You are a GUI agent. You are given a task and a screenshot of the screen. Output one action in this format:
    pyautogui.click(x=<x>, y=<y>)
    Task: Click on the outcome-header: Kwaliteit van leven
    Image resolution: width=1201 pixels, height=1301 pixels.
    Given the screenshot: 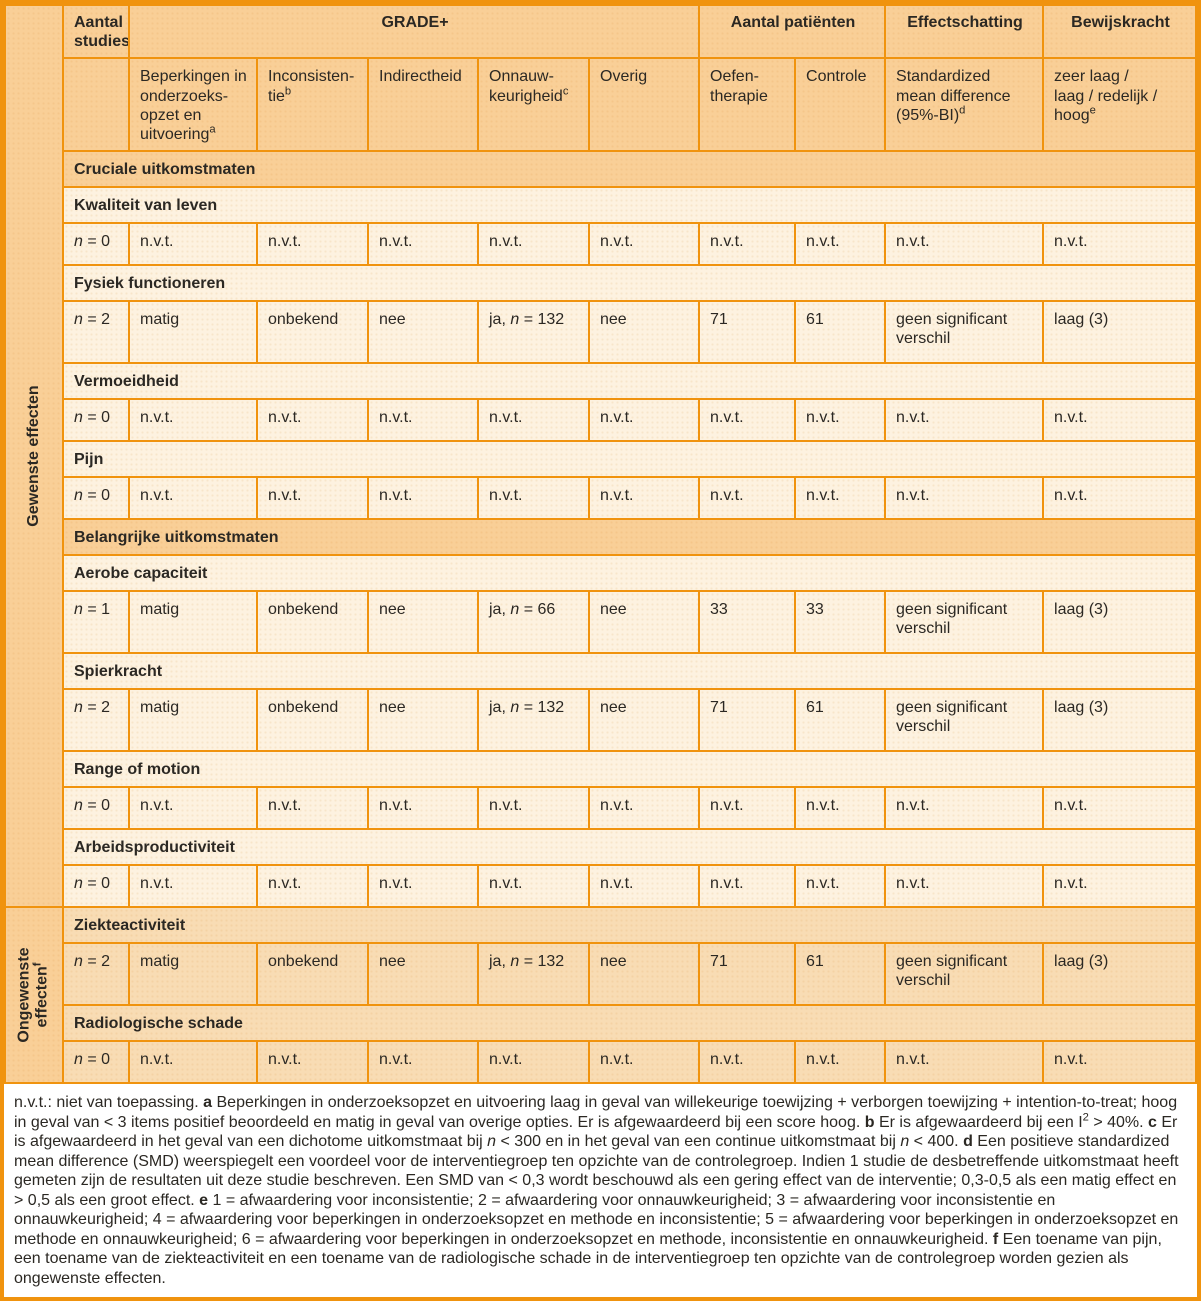 What is the action you would take?
    pyautogui.click(x=629, y=205)
    